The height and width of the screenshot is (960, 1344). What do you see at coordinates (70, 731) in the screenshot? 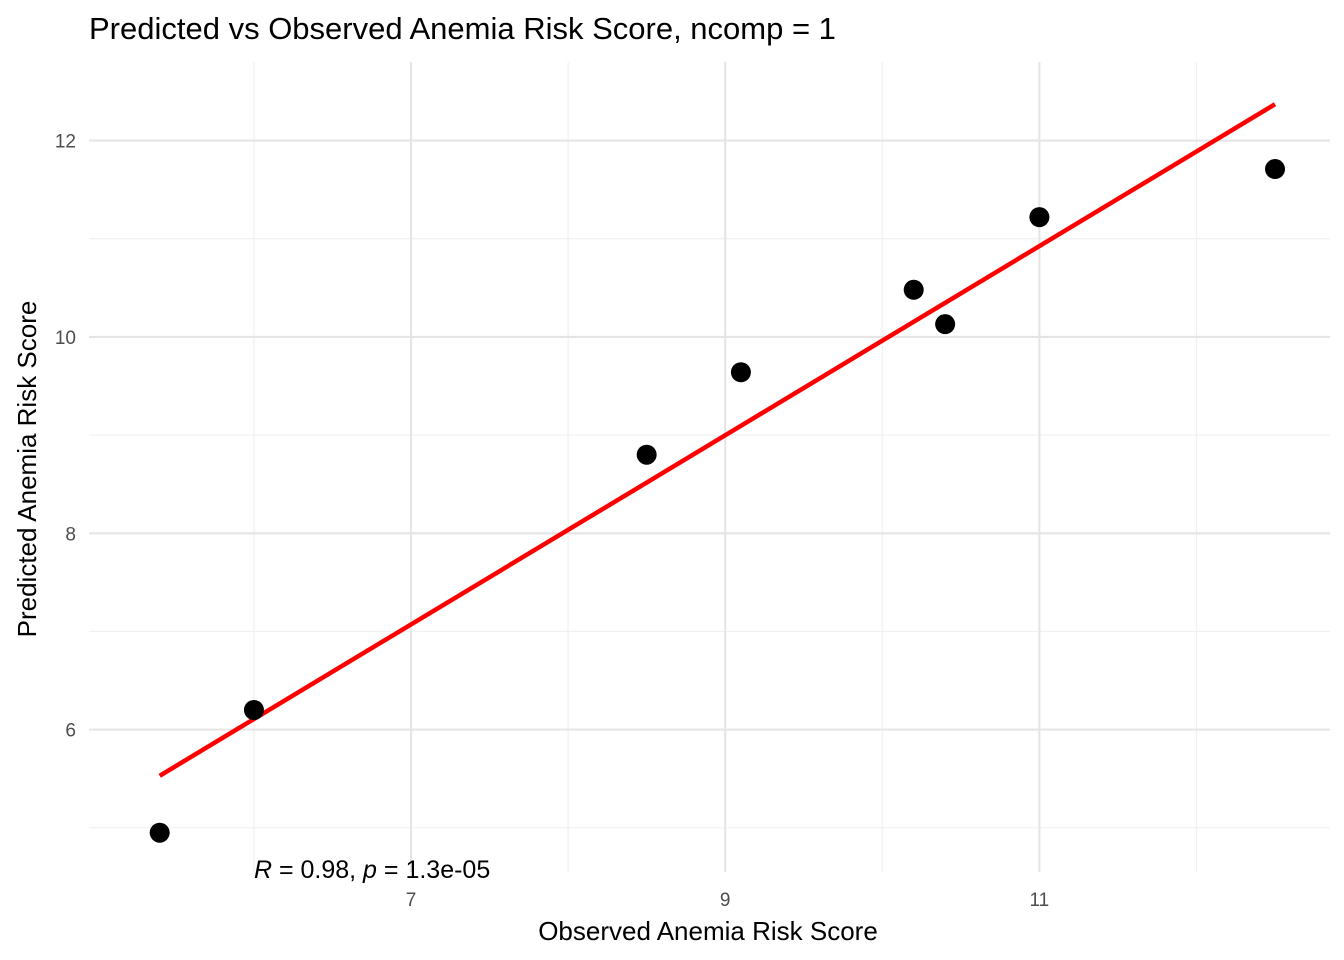
I see `y-tick-label: 6` at bounding box center [70, 731].